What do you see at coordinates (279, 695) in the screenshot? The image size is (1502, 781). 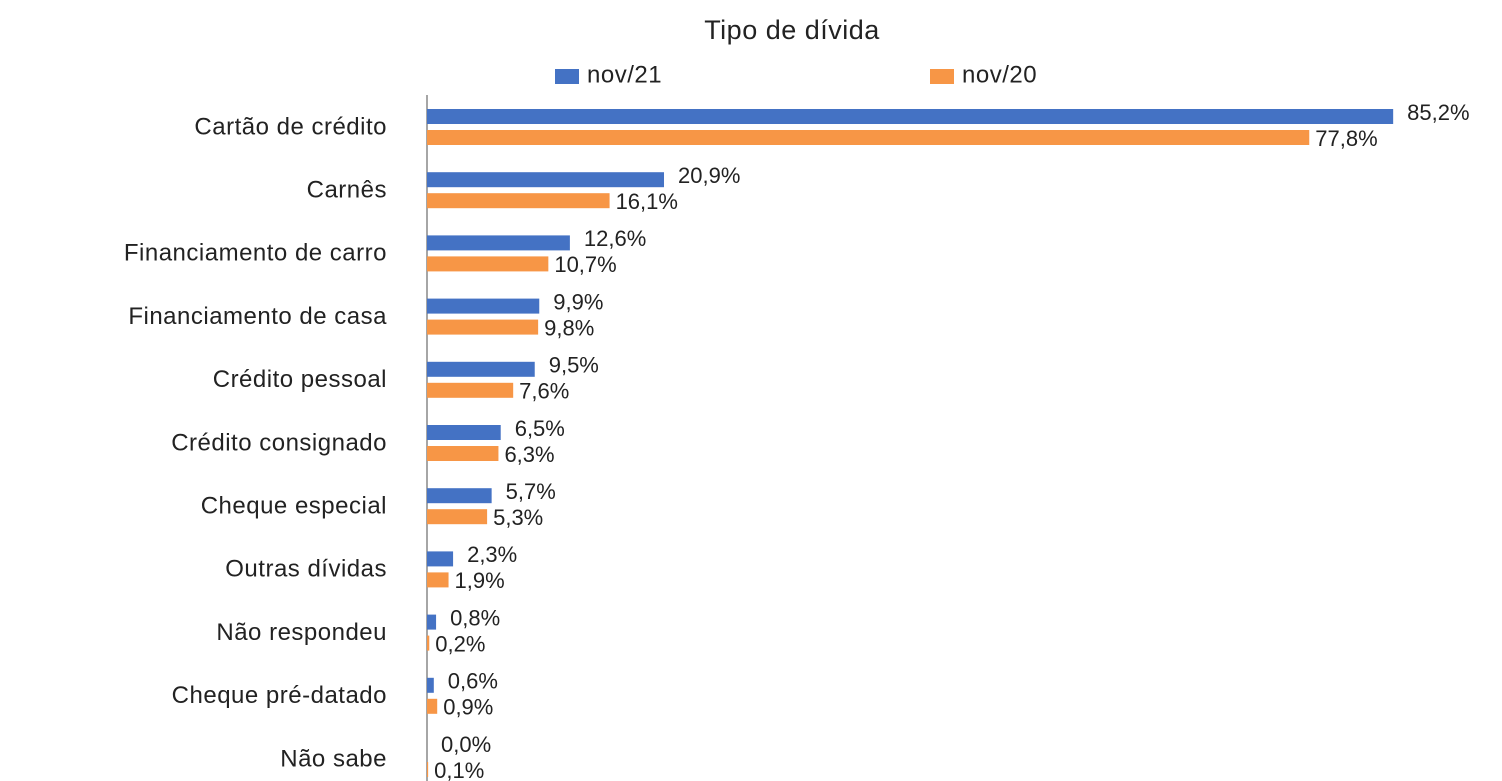 I see `category-label: Cheque pré-datado` at bounding box center [279, 695].